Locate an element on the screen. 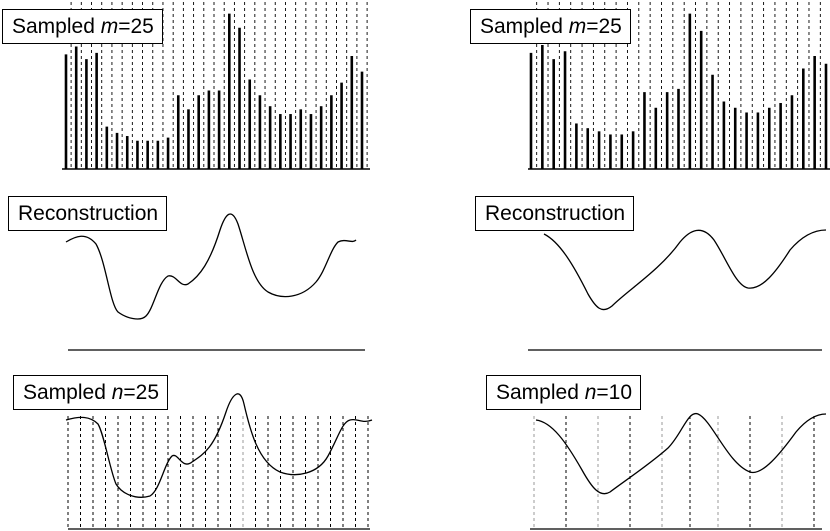 The height and width of the screenshot is (531, 830). top-left-label-var: m is located at coordinates (109, 26).